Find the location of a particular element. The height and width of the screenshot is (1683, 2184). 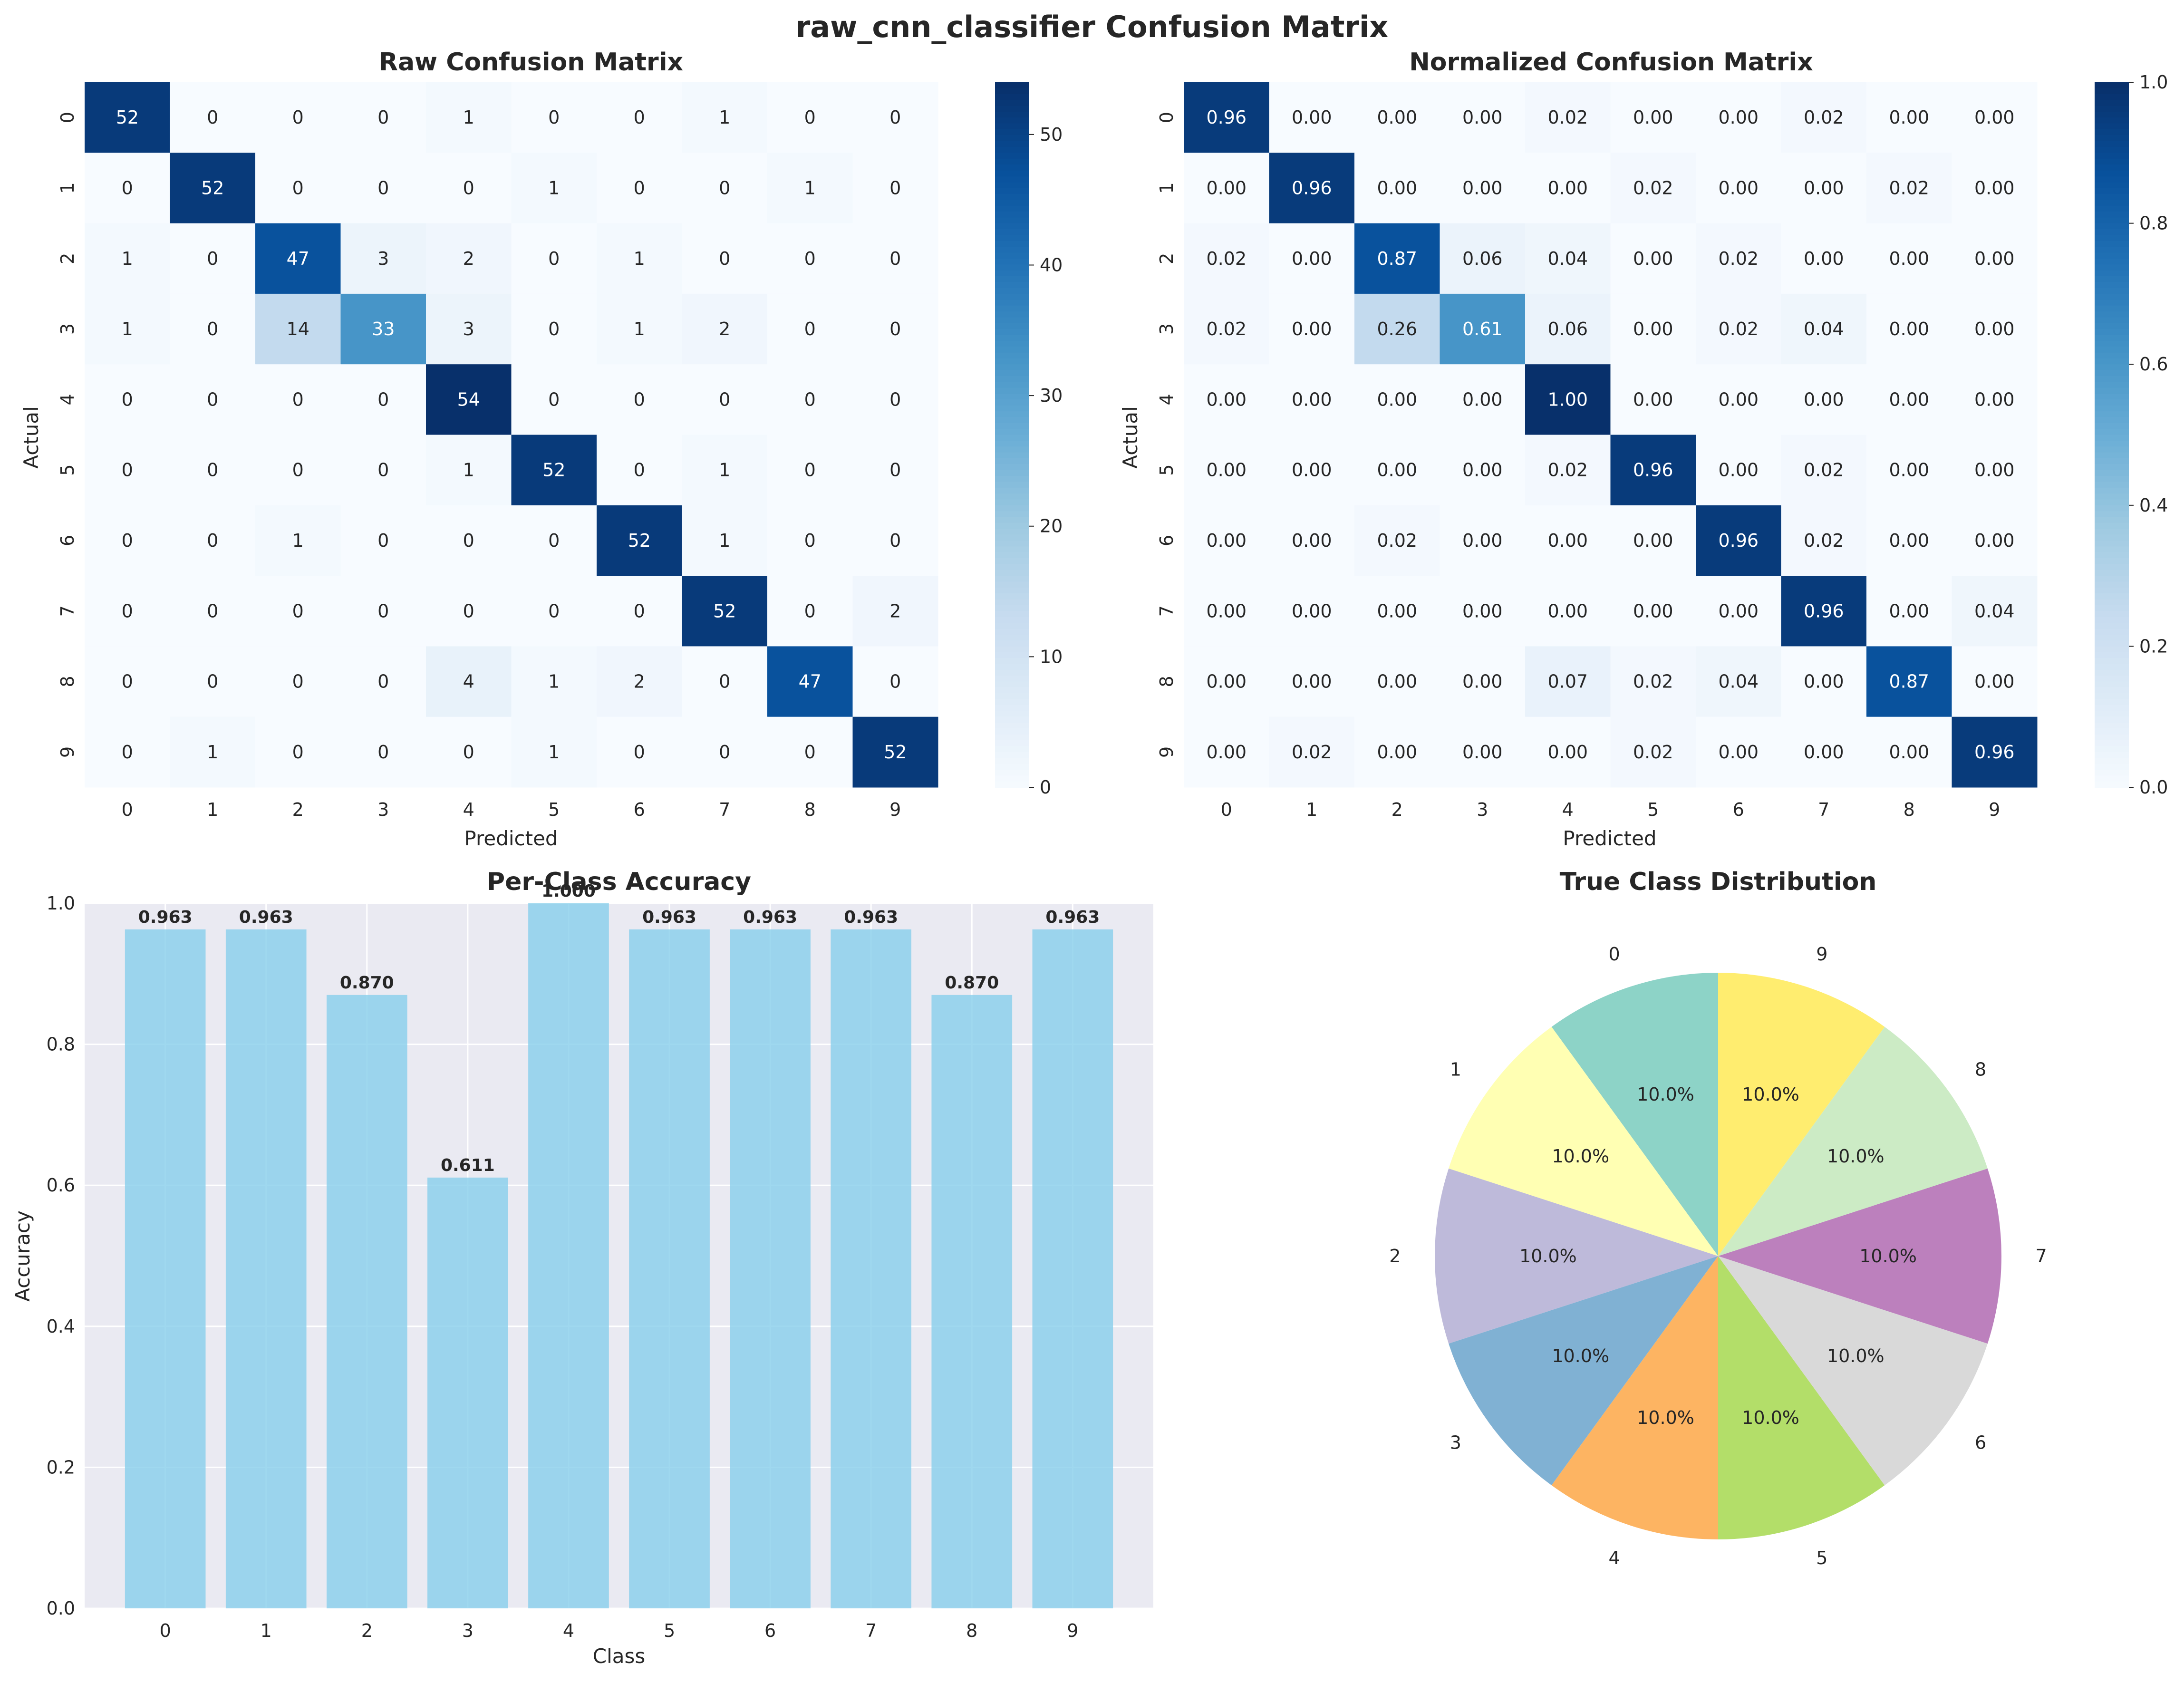

raw-xtick-label: 6 is located at coordinates (639, 809).